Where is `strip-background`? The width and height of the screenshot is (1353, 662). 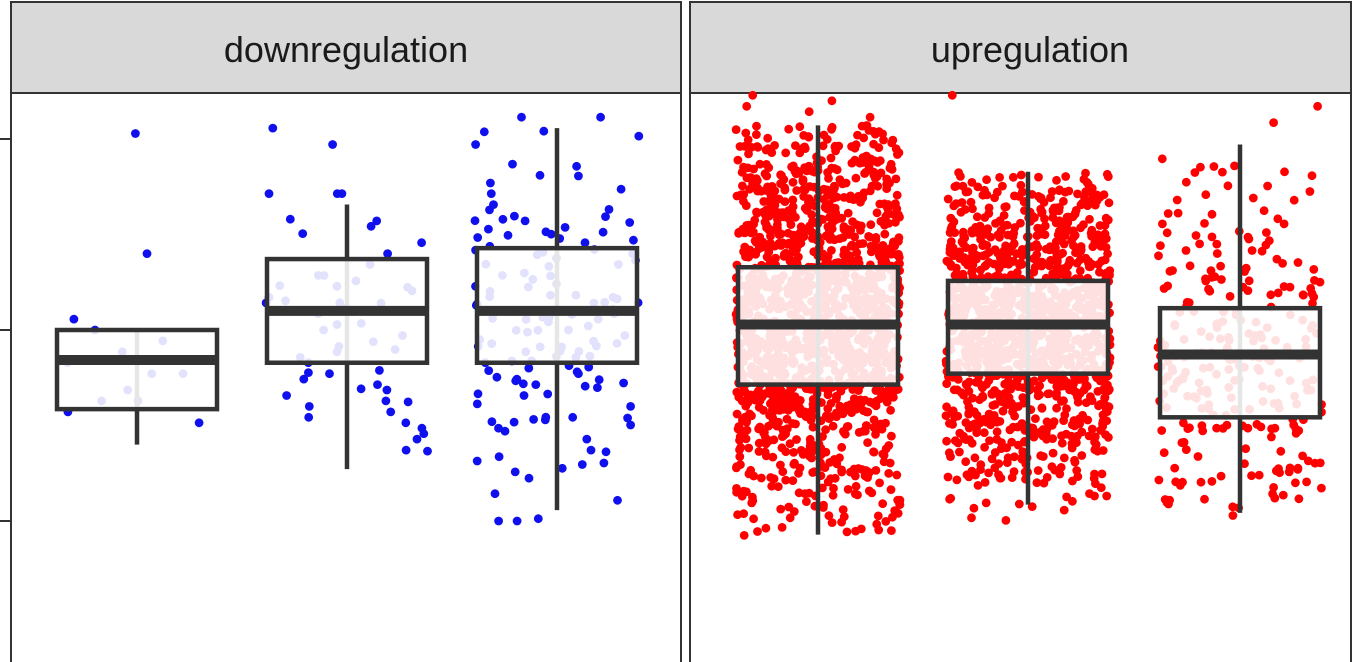 strip-background is located at coordinates (346, 47).